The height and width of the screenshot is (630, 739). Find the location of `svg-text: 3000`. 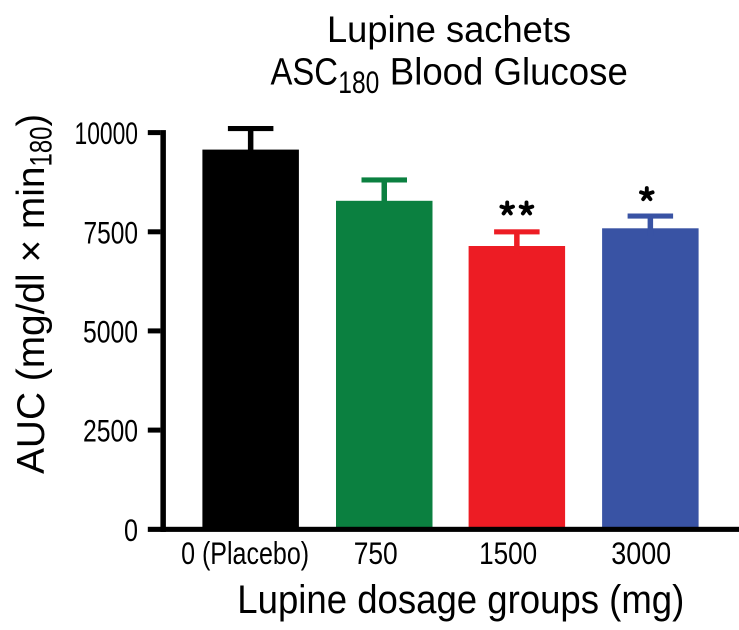

svg-text: 3000 is located at coordinates (641, 553).